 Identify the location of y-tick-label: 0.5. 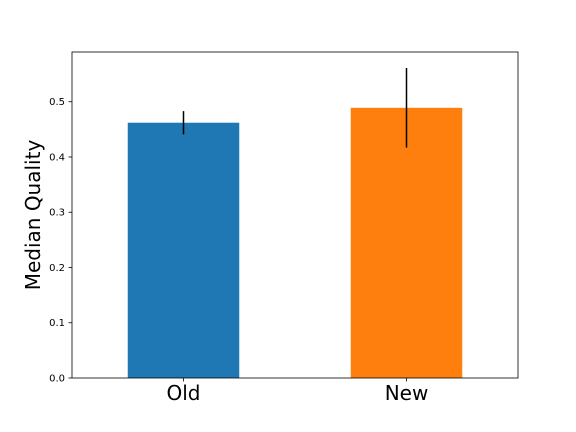
(57, 102).